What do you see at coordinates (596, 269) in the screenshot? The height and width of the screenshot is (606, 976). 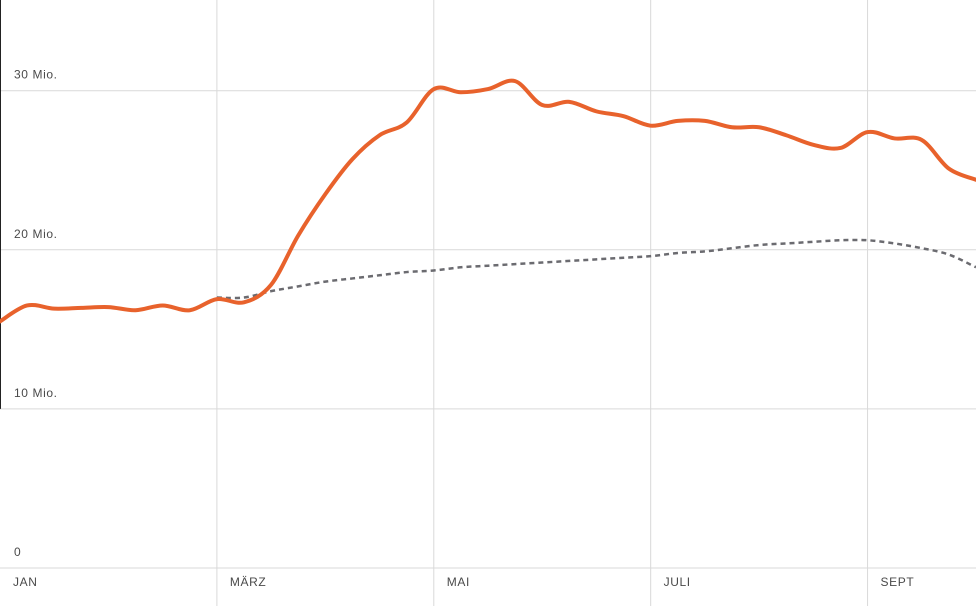 I see `series-line` at bounding box center [596, 269].